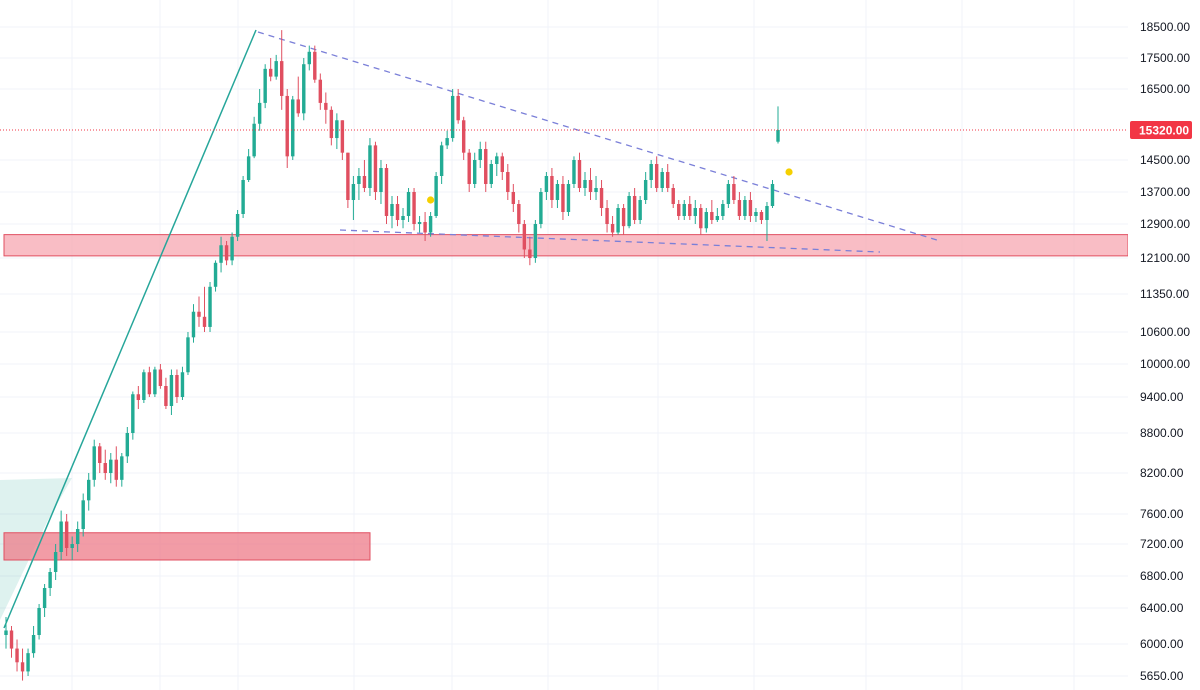 The image size is (1200, 690). Describe the element at coordinates (1164, 294) in the screenshot. I see `price-tick-label: 11350.00` at that location.